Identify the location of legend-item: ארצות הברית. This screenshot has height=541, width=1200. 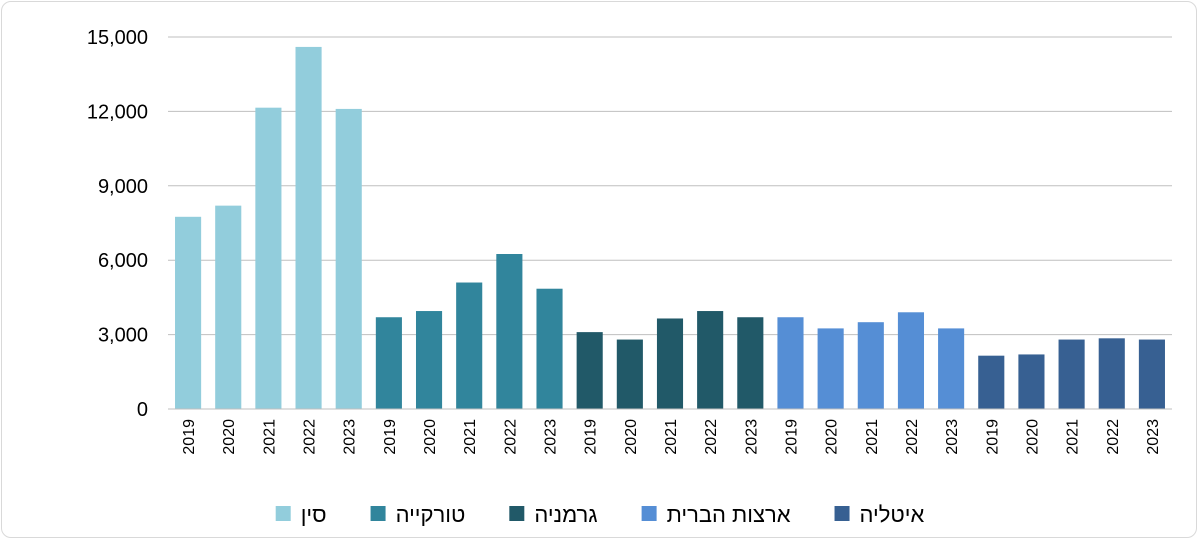
(716, 514).